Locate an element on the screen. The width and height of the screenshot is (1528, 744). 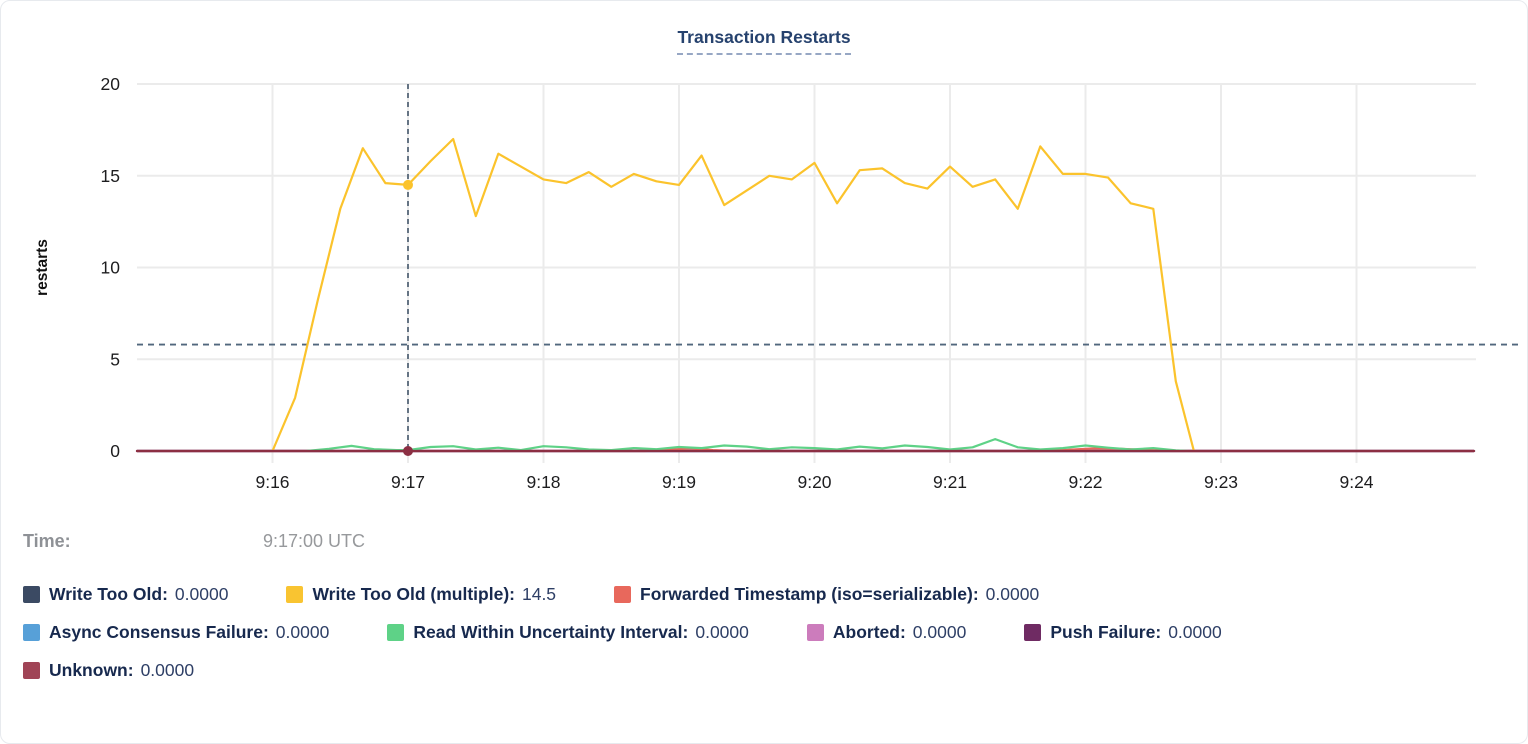
chart-title: Transaction Restarts is located at coordinates (764, 41).